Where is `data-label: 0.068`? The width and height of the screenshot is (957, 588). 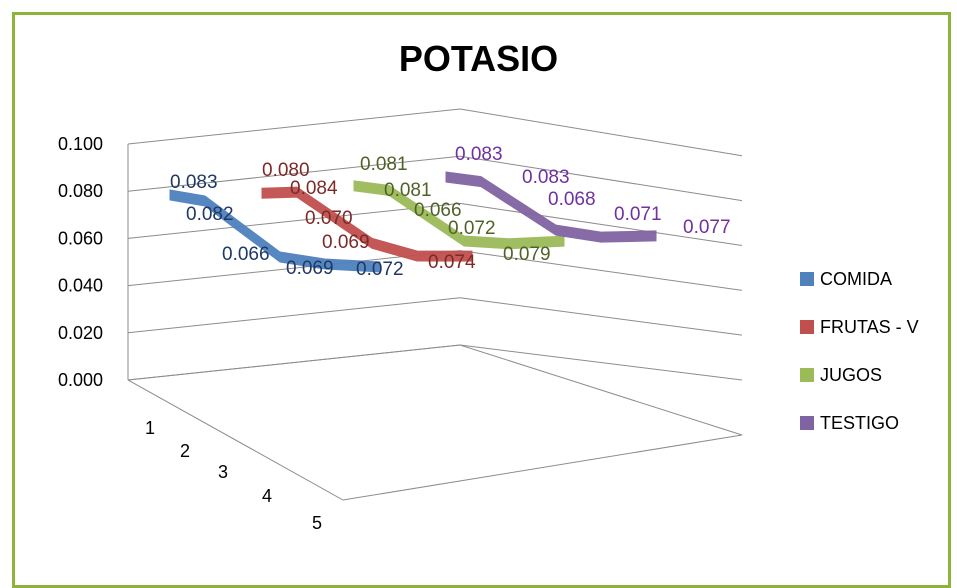 data-label: 0.068 is located at coordinates (572, 199).